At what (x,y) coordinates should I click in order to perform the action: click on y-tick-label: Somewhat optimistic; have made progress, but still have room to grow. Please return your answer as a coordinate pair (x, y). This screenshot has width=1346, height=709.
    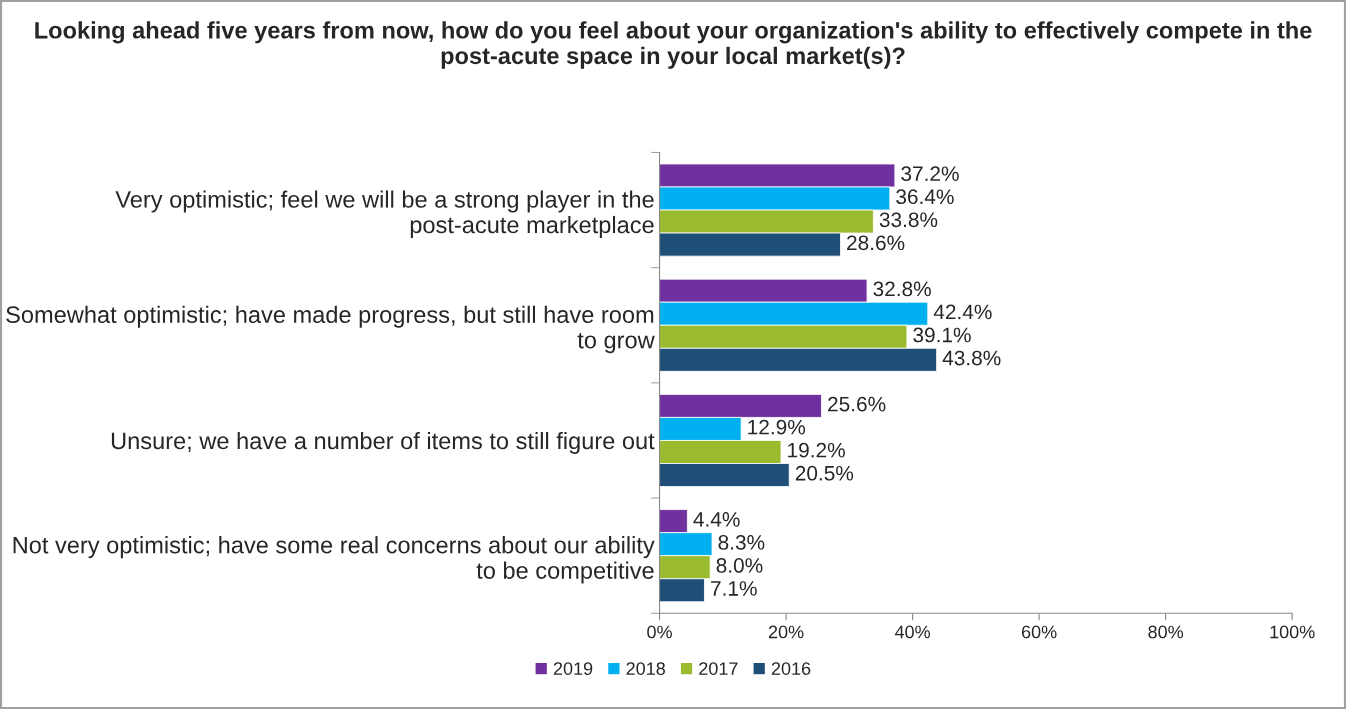
    Looking at the image, I should click on (330, 329).